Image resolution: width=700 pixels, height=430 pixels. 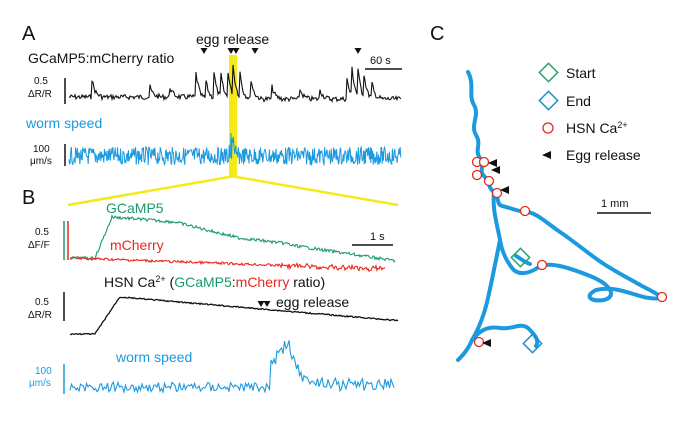 I want to click on legend-end-icon, so click(x=548, y=100).